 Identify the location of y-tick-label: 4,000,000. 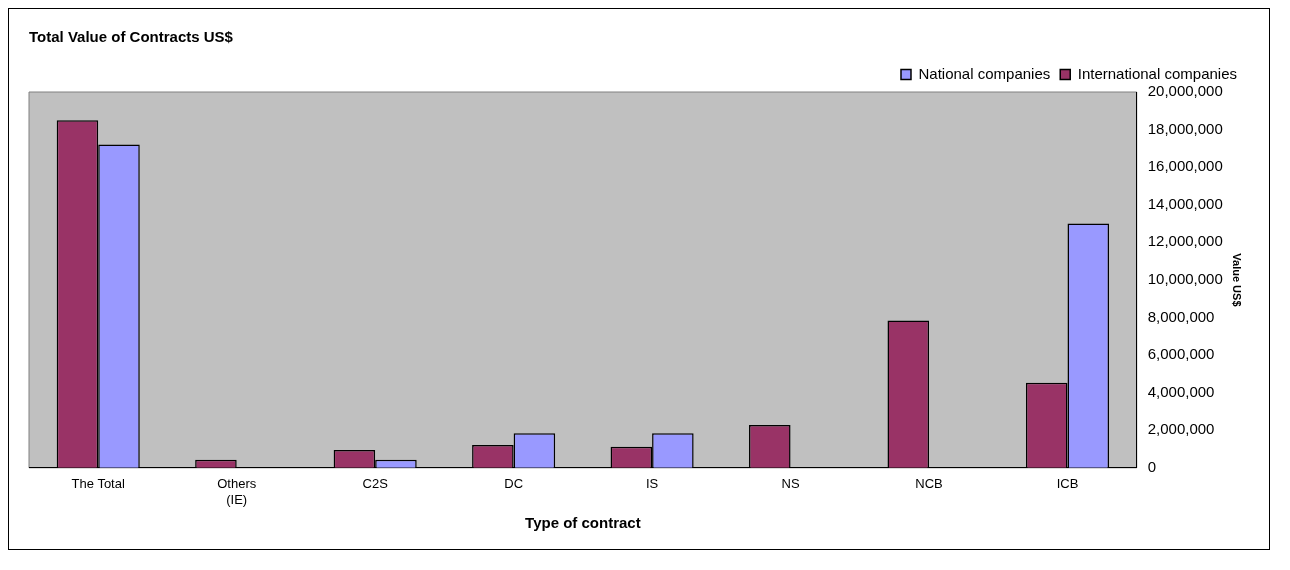
(1181, 391).